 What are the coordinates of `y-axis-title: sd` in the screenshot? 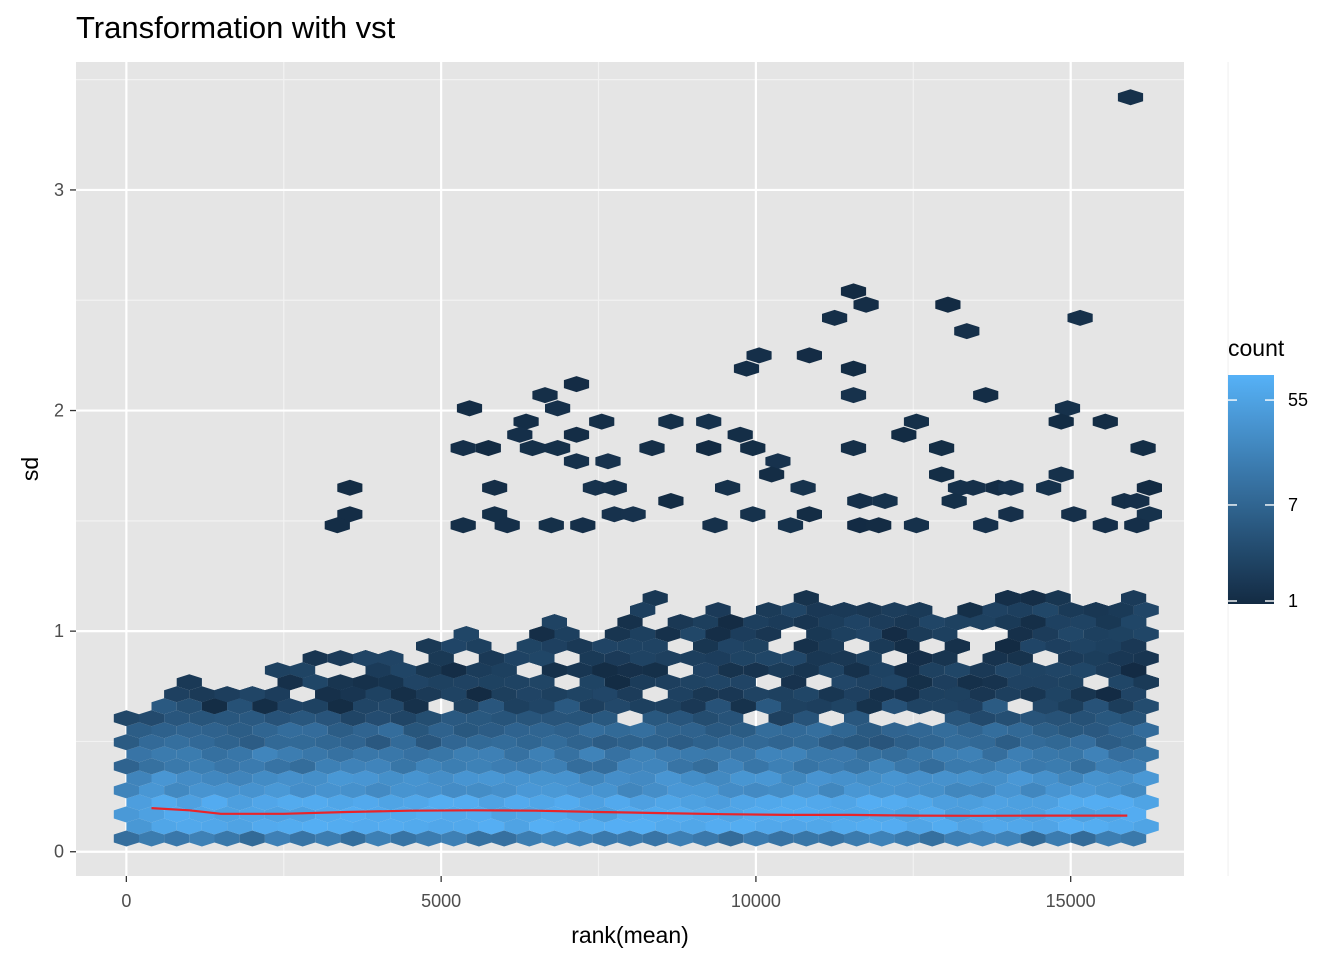 It's located at (30, 469).